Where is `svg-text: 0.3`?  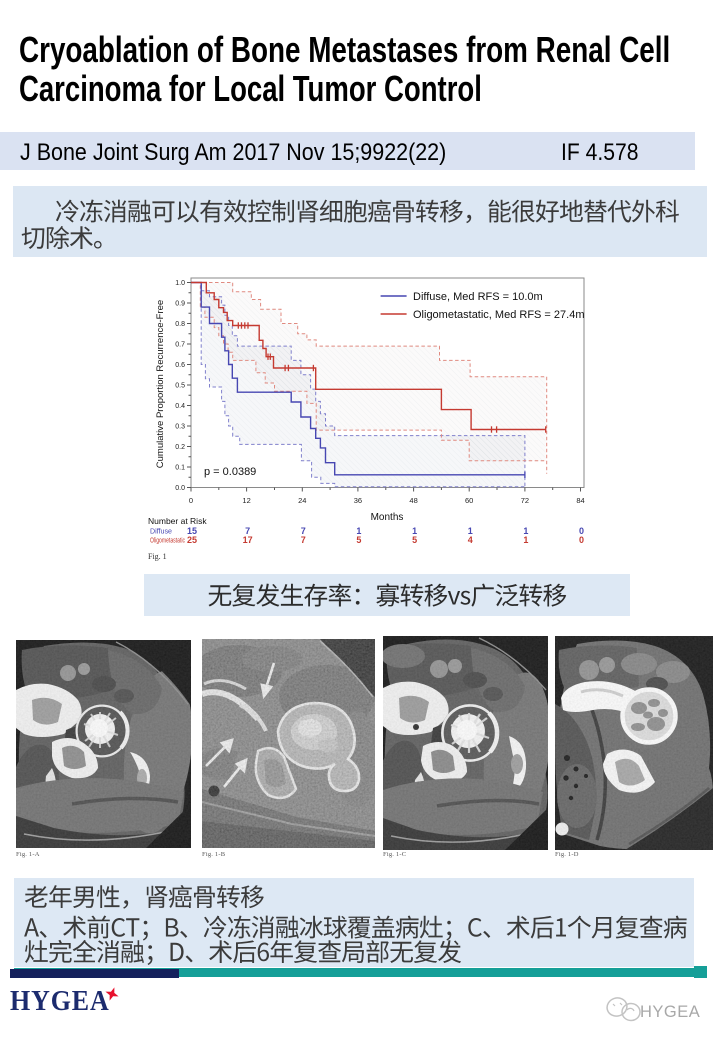 svg-text: 0.3 is located at coordinates (180, 427).